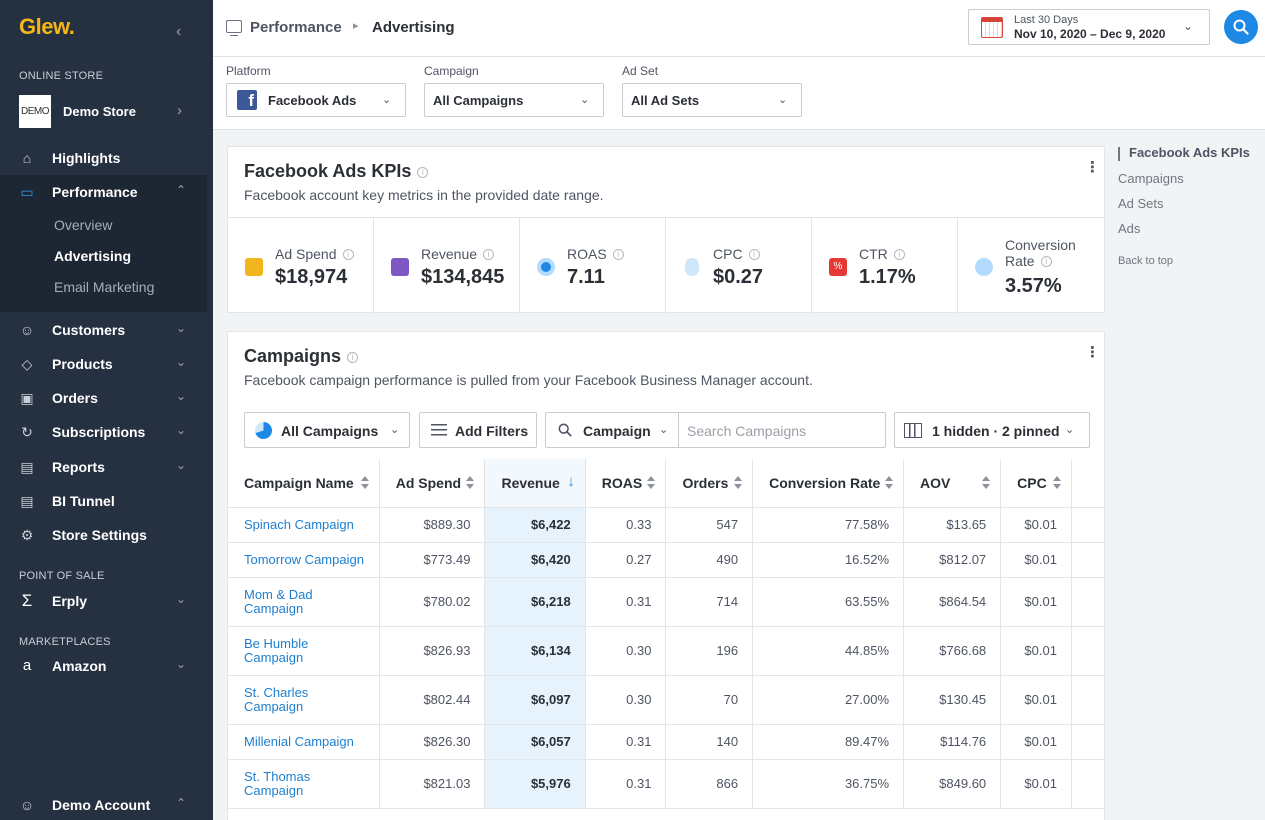 This screenshot has height=820, width=1265. Describe the element at coordinates (712, 100) in the screenshot. I see `ad-set-select: All Ad Sets ⌄` at that location.